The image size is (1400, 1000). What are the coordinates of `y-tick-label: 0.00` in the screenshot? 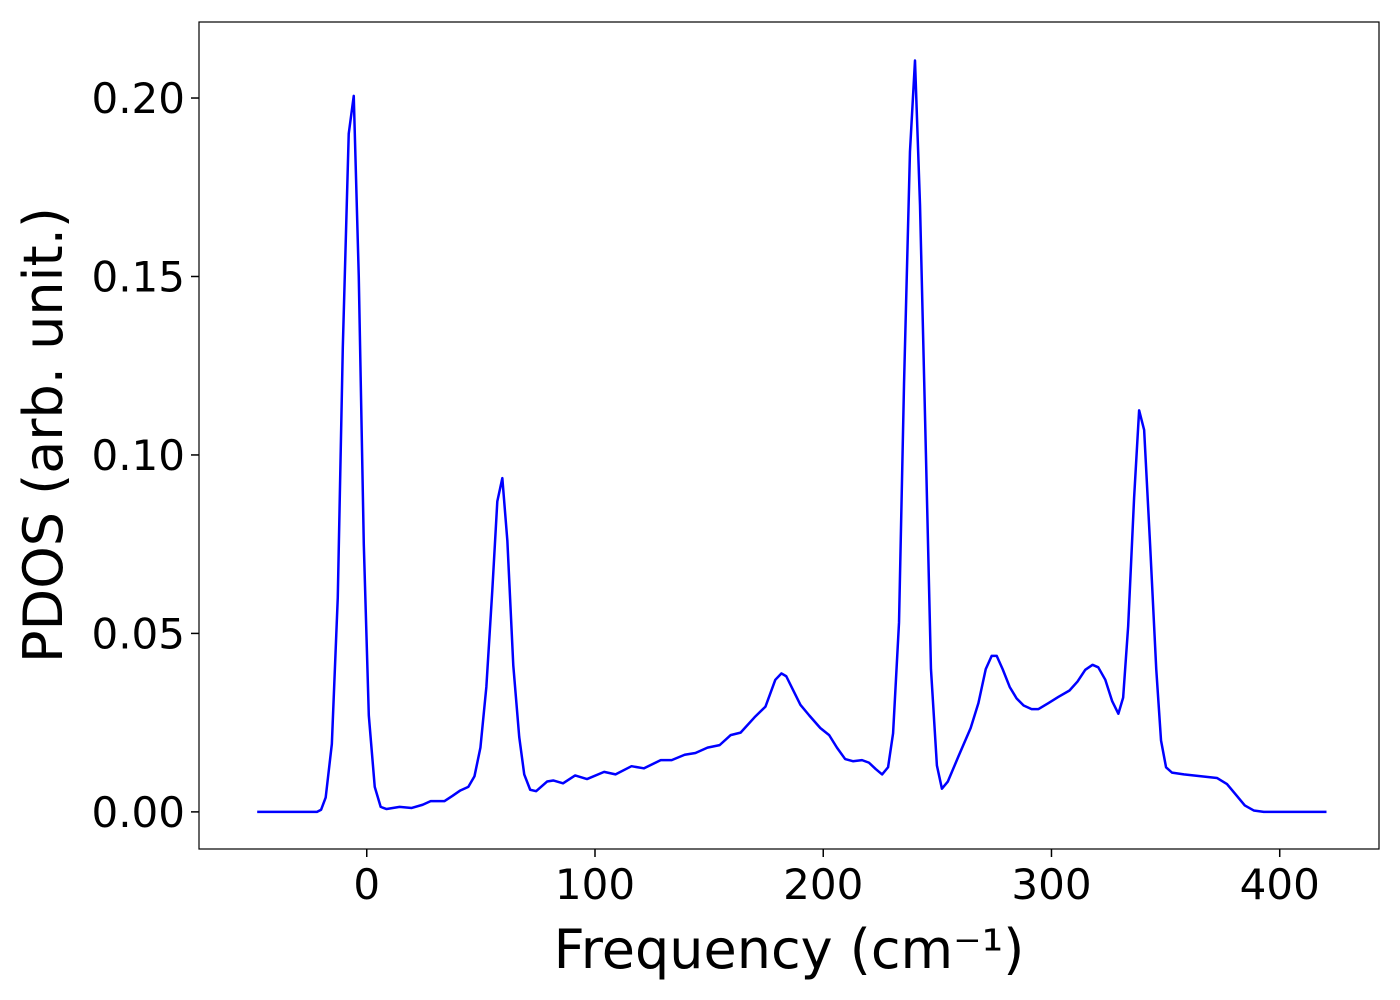 It's located at (138, 812).